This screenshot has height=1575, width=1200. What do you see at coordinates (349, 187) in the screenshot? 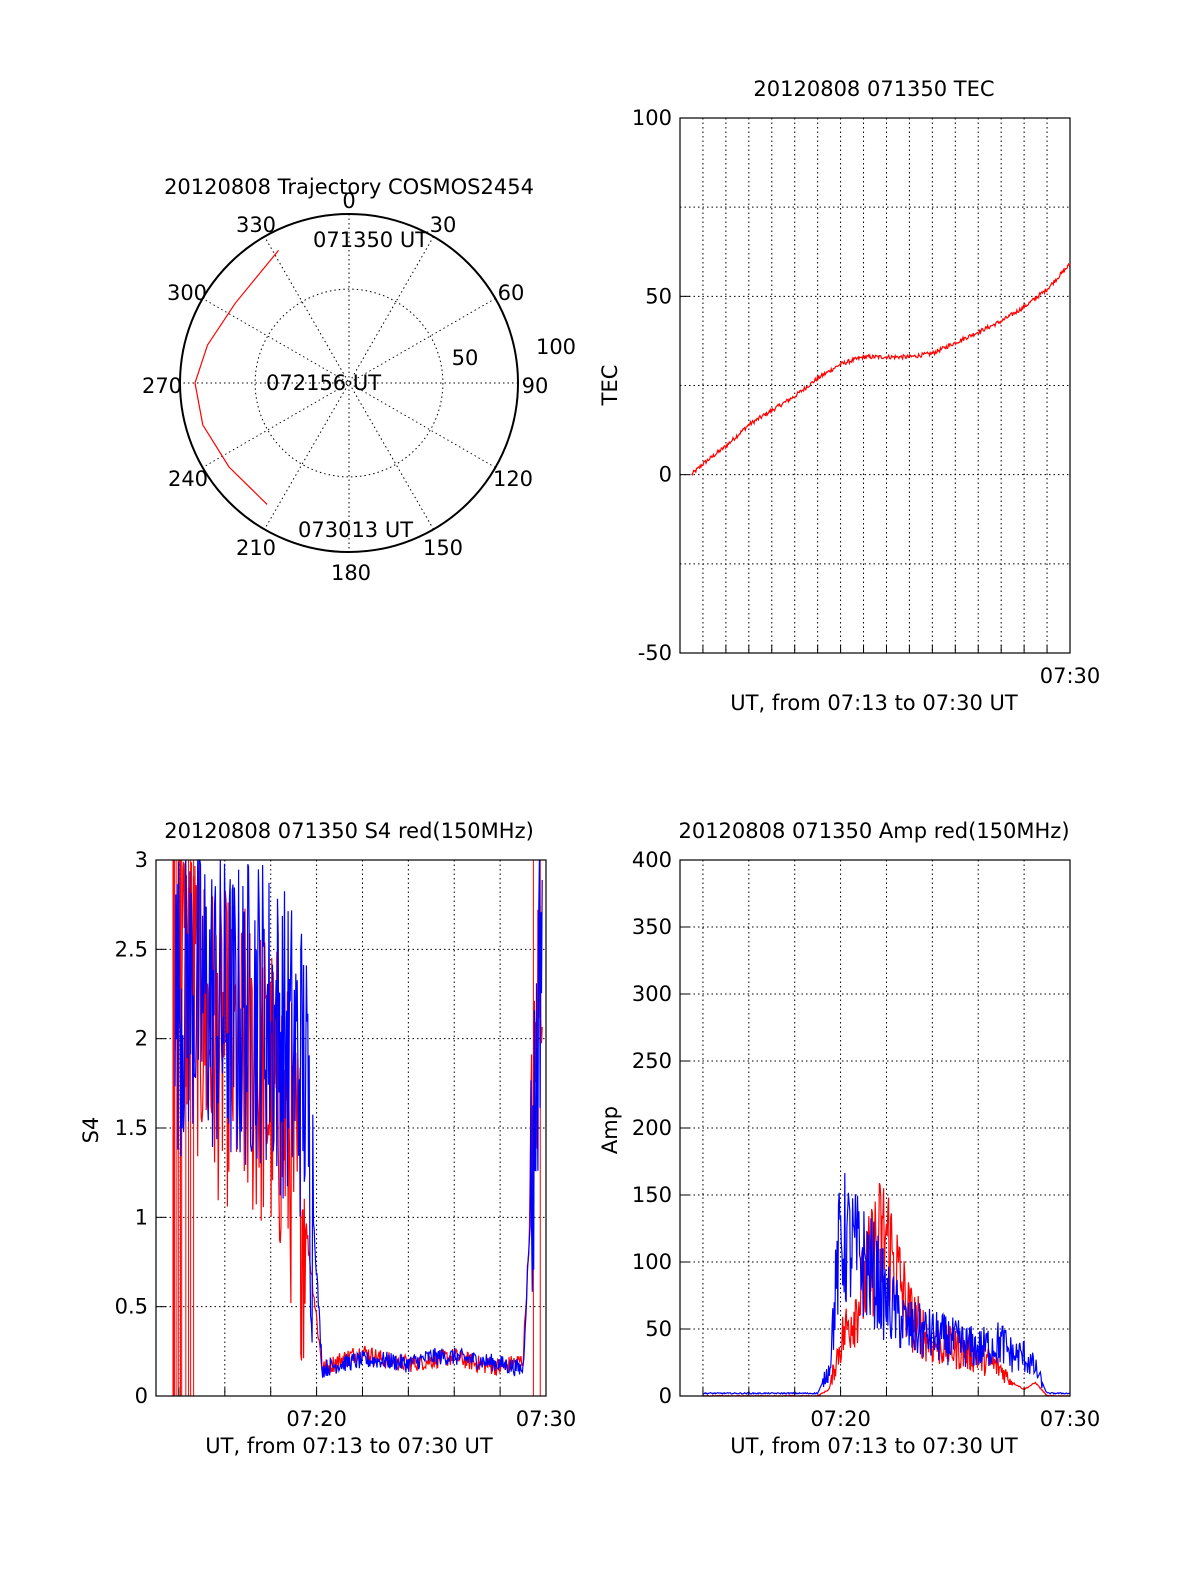
I see `polar-title: 20120808 Trajectory COSMOS2454` at bounding box center [349, 187].